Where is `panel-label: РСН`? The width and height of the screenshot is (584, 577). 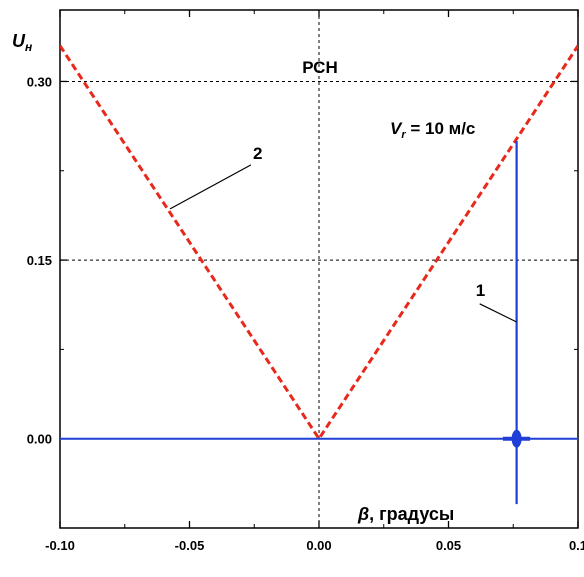 panel-label: РСН is located at coordinates (319, 67).